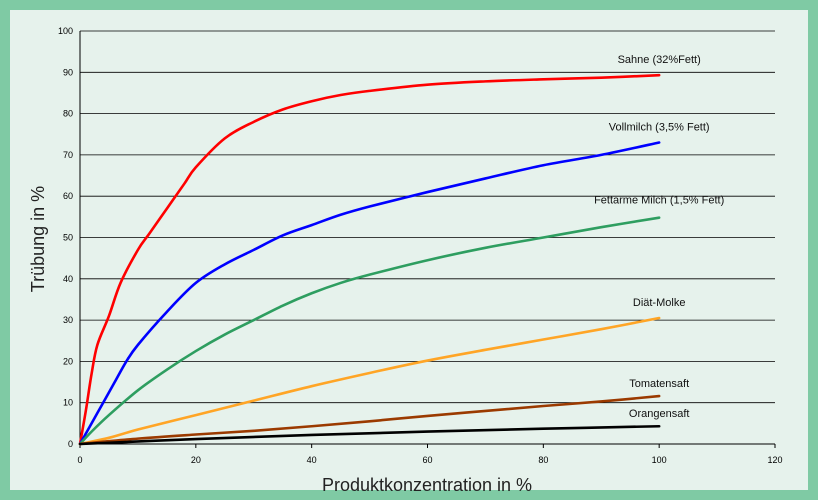 The width and height of the screenshot is (818, 500). I want to click on x-tick-label: 60, so click(427, 460).